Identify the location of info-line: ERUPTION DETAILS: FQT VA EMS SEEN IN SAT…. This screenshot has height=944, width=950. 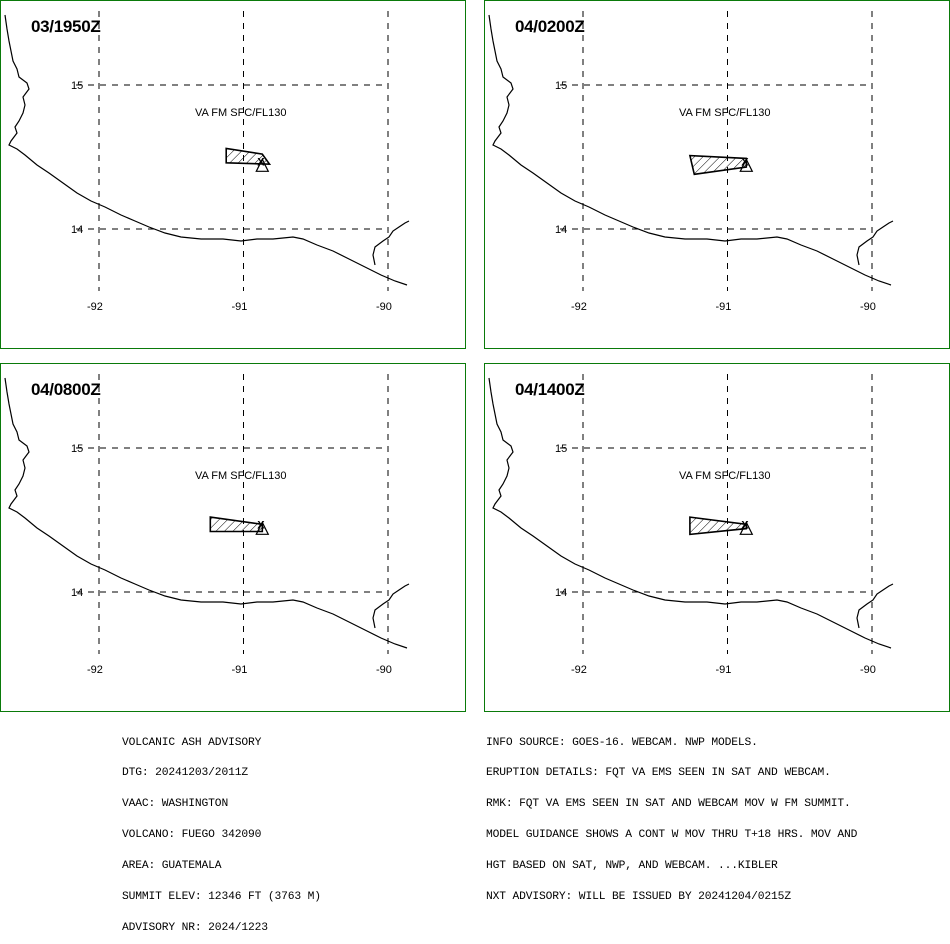
(658, 773).